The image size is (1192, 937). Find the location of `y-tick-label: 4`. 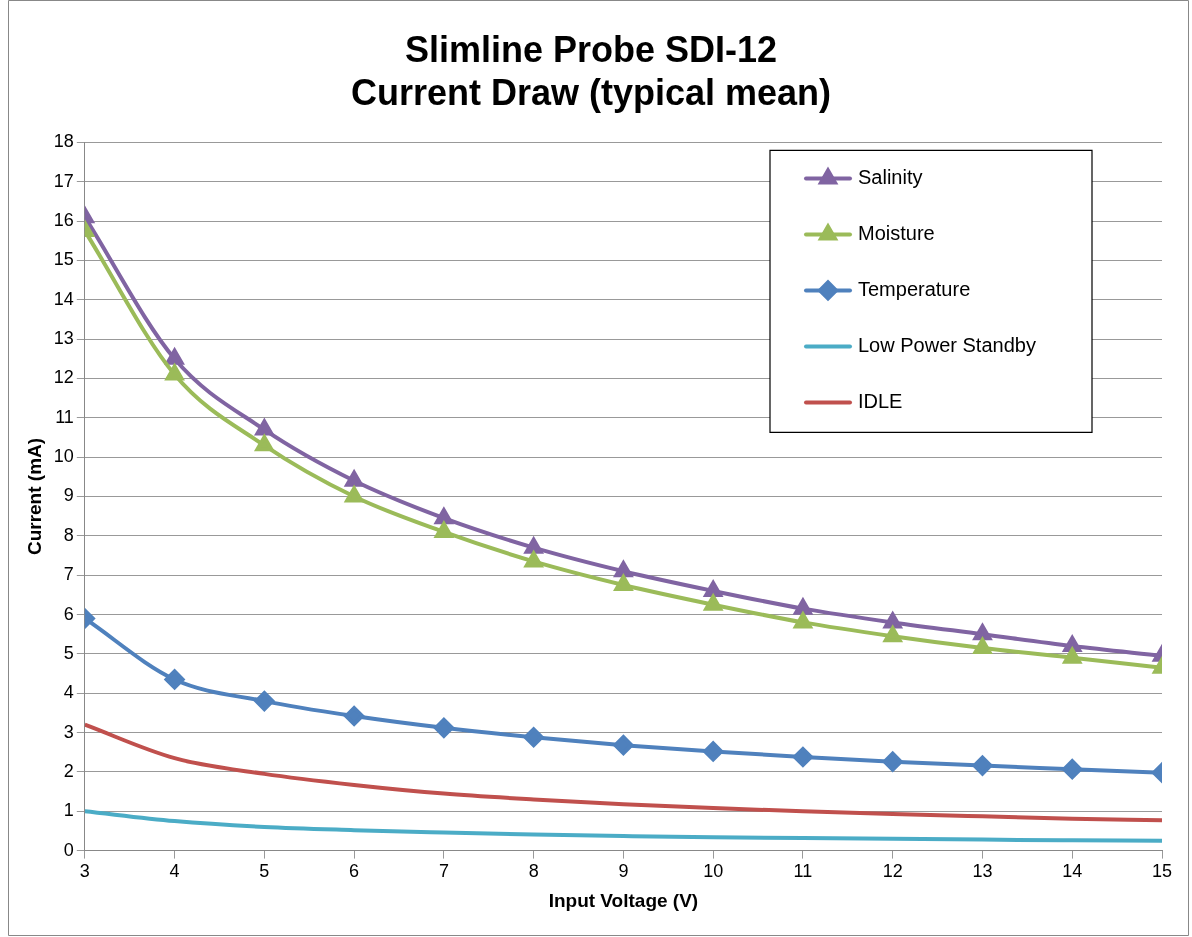

y-tick-label: 4 is located at coordinates (68, 692).